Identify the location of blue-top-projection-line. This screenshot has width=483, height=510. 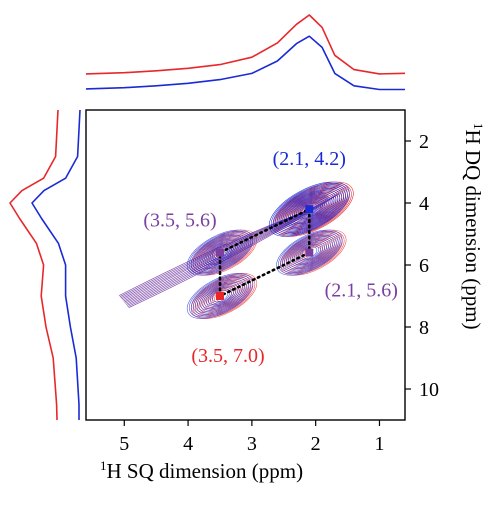
(245, 63).